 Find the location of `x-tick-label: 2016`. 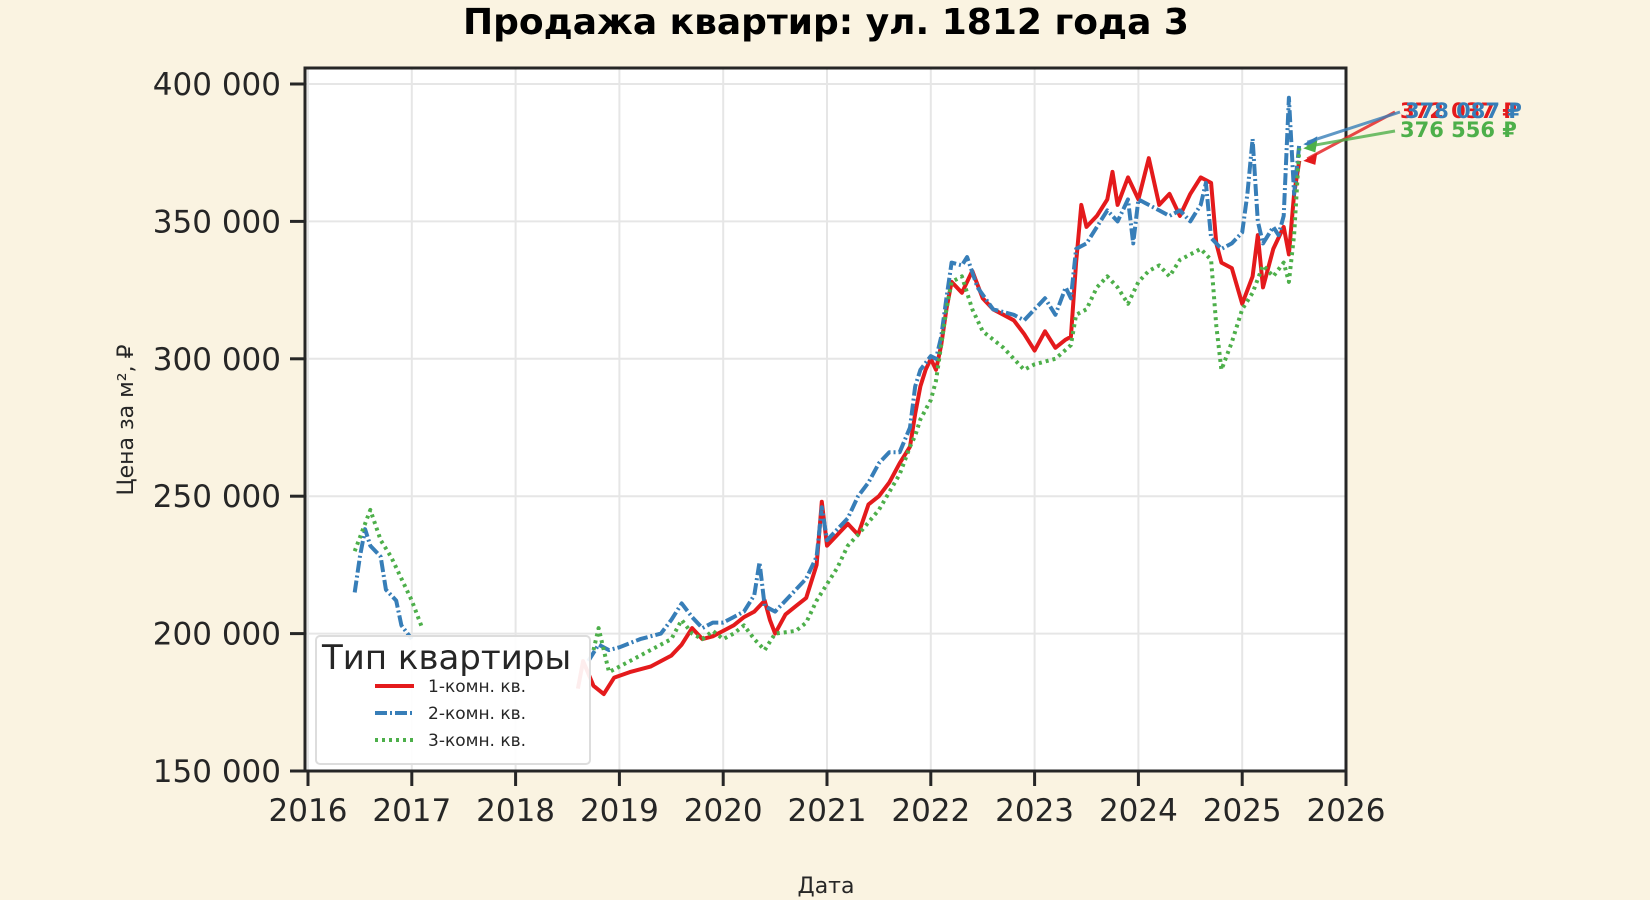

x-tick-label: 2016 is located at coordinates (308, 811).